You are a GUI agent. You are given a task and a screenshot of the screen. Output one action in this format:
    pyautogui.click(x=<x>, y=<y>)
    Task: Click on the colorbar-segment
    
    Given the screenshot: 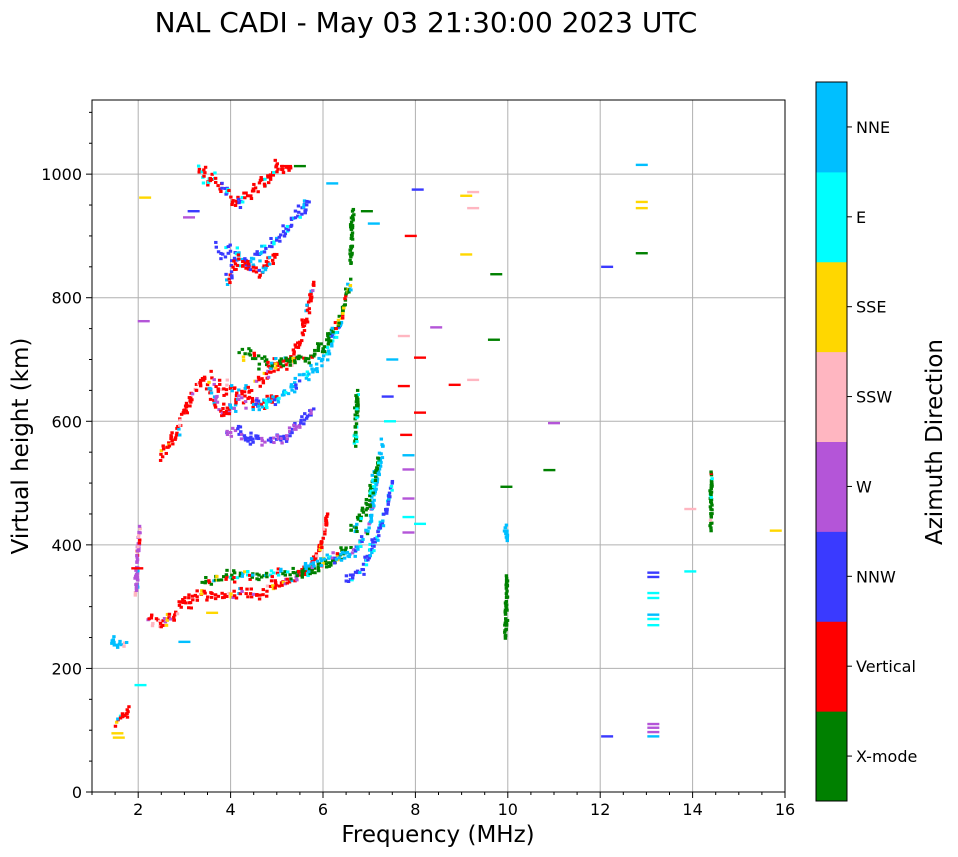 What is the action you would take?
    pyautogui.click(x=831, y=756)
    